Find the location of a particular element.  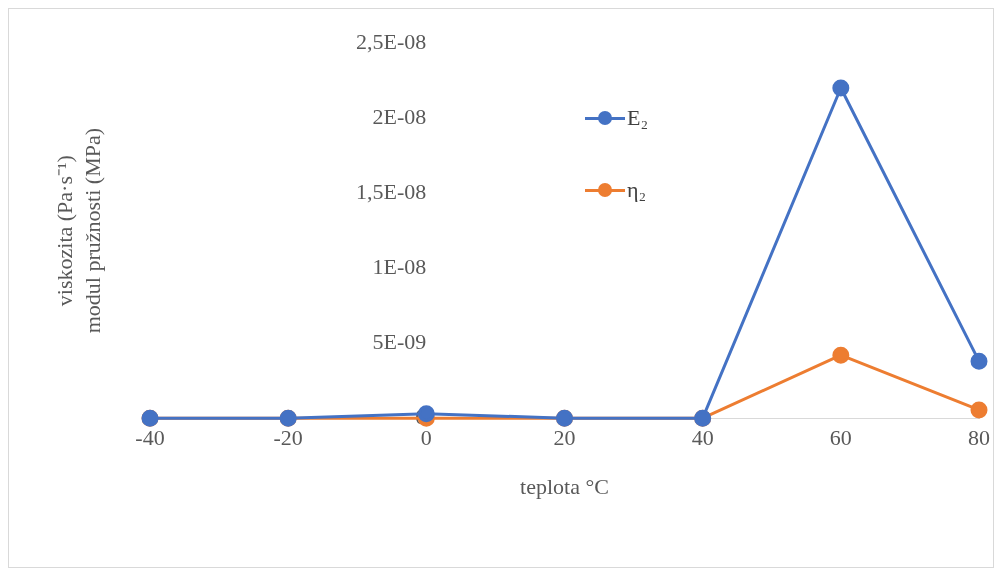

legend-label: E₂ is located at coordinates (638, 118).